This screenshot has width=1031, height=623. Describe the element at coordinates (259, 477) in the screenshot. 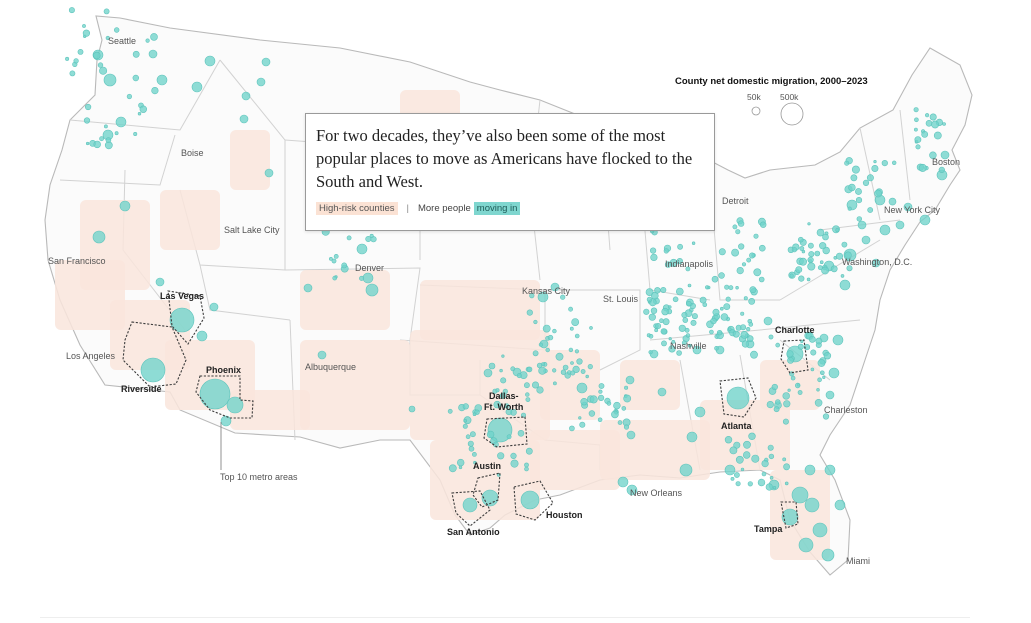

I see `annotation-label: Top 10 metro areas` at that location.